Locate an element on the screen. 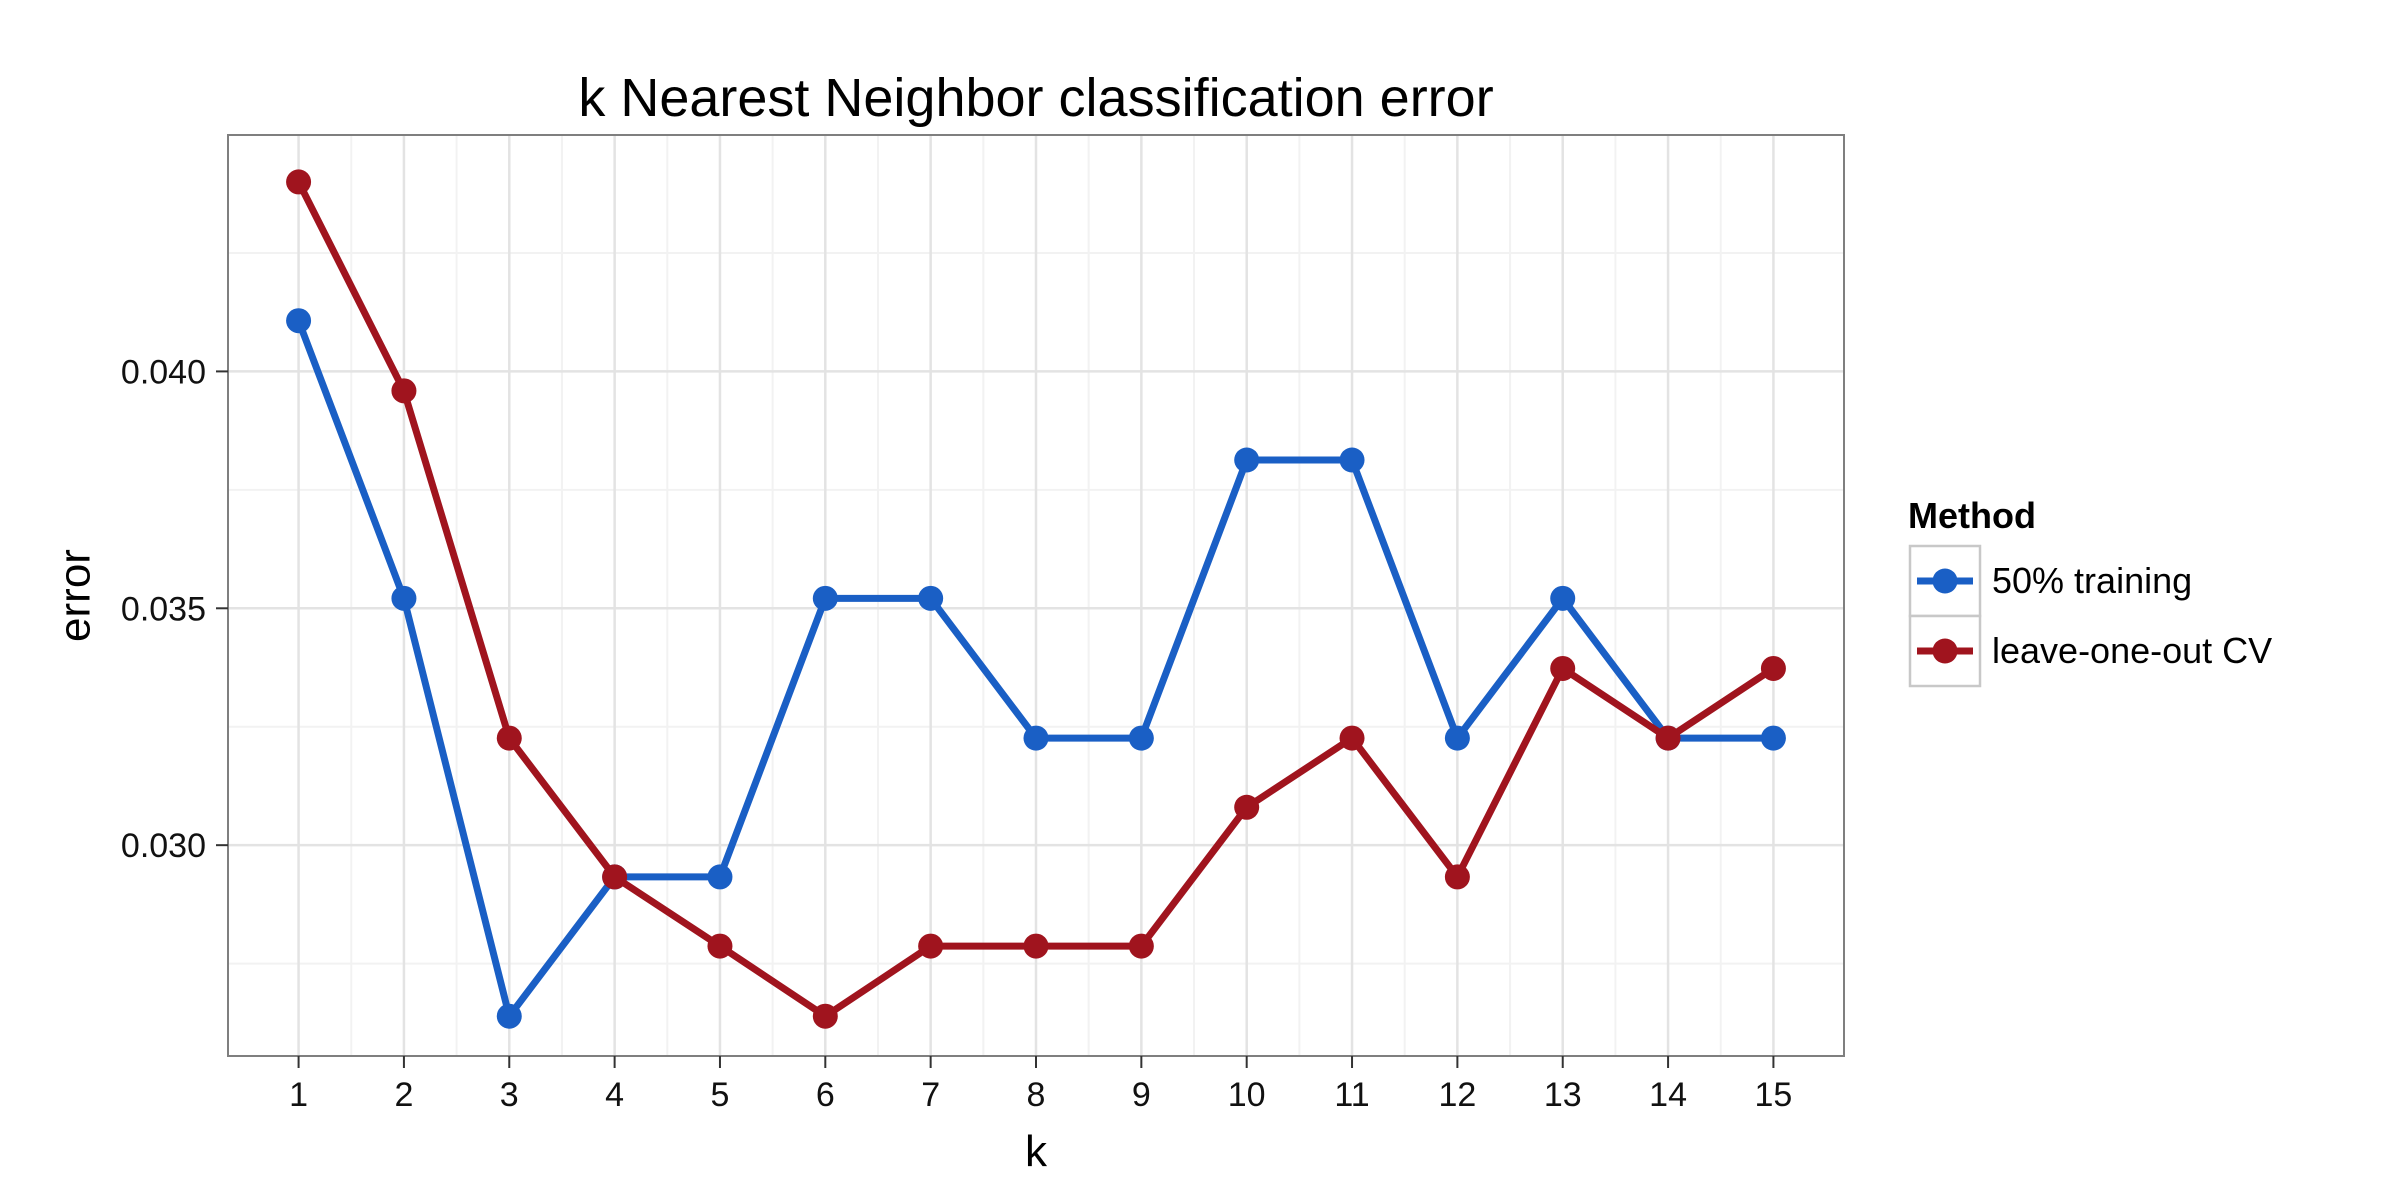  legend-item: 50% training is located at coordinates (2050, 581).